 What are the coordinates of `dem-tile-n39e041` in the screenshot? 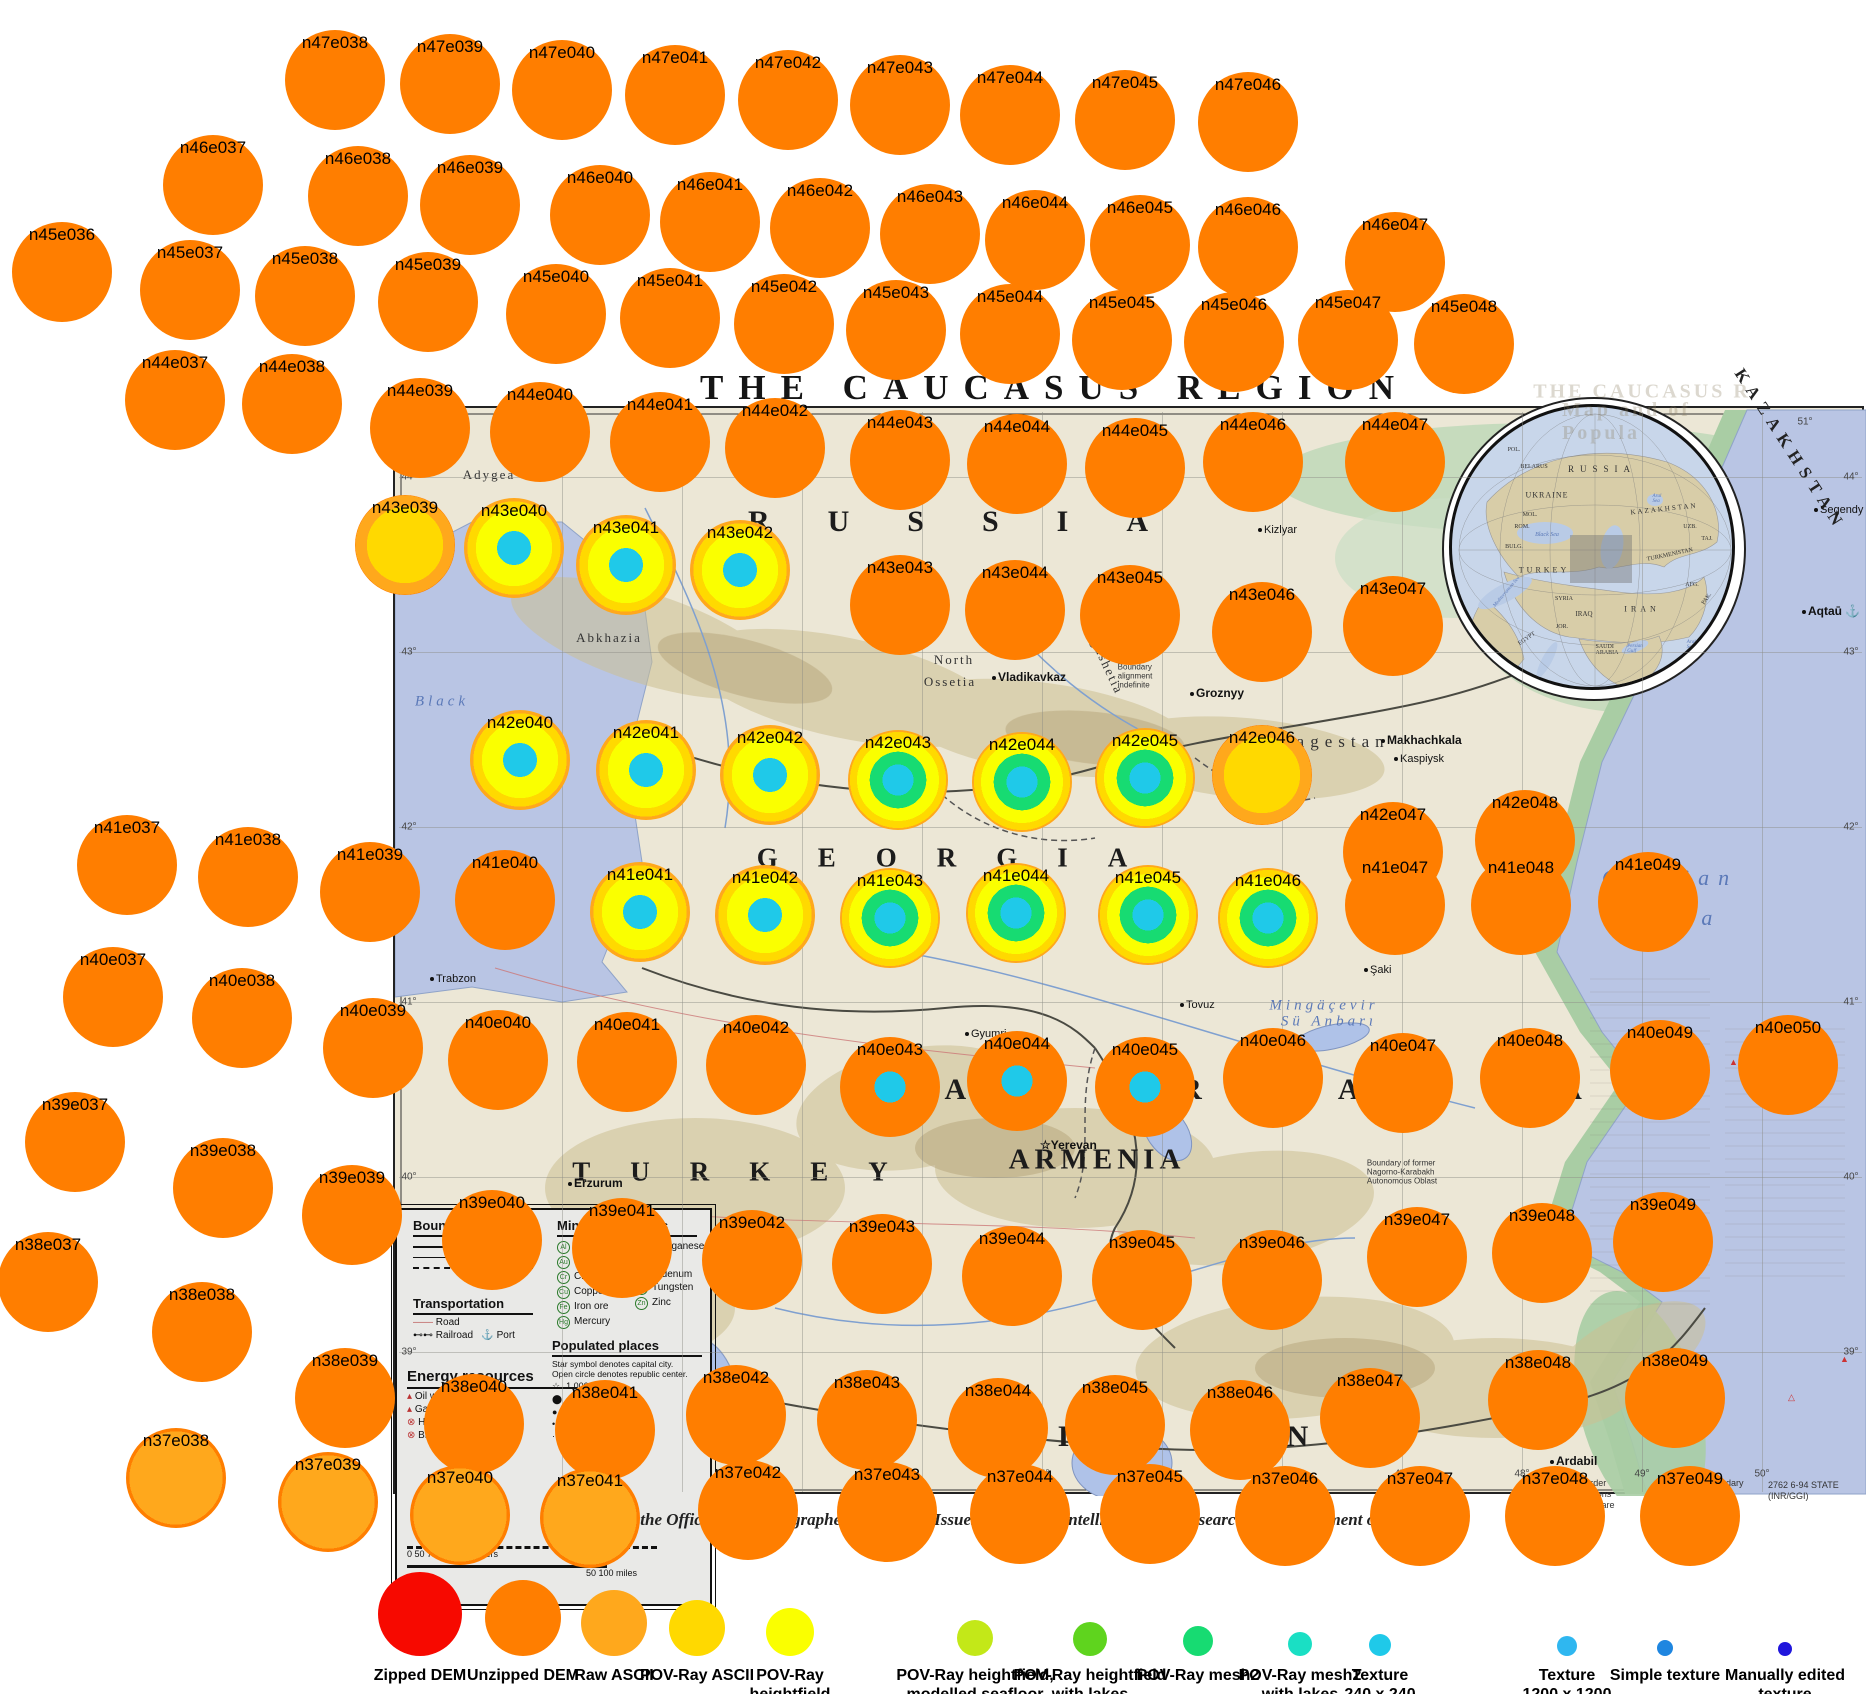 It's located at (622, 1248).